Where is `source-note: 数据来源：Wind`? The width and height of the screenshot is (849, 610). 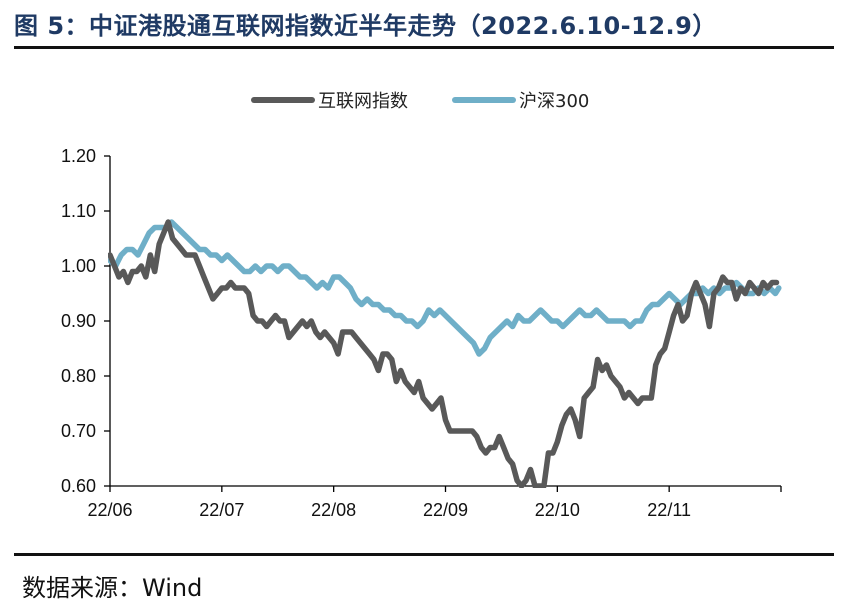
source-note: 数据来源：Wind is located at coordinates (112, 588).